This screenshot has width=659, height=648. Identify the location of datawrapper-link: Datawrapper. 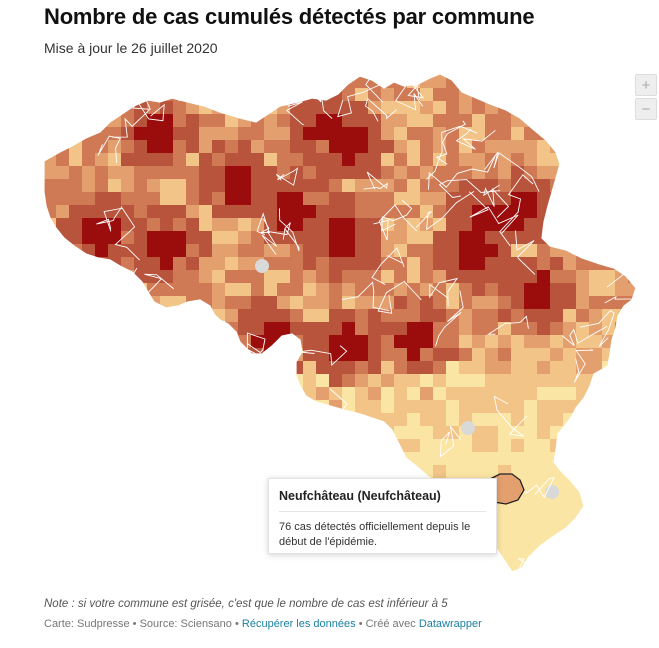
(450, 624).